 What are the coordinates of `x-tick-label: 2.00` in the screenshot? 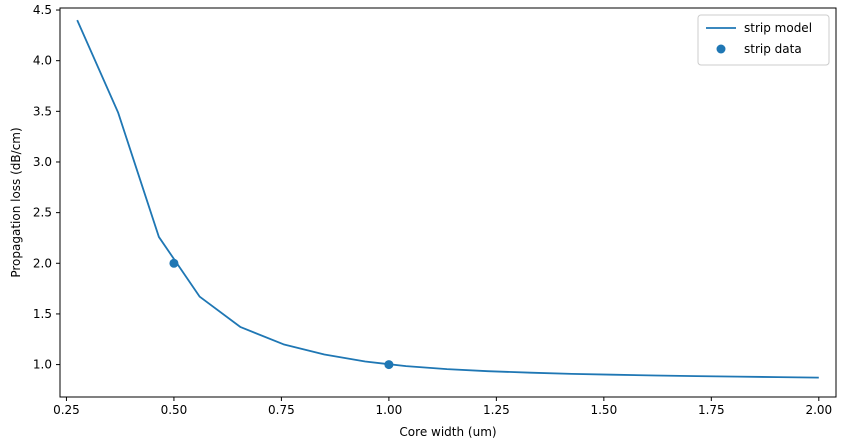 It's located at (818, 410).